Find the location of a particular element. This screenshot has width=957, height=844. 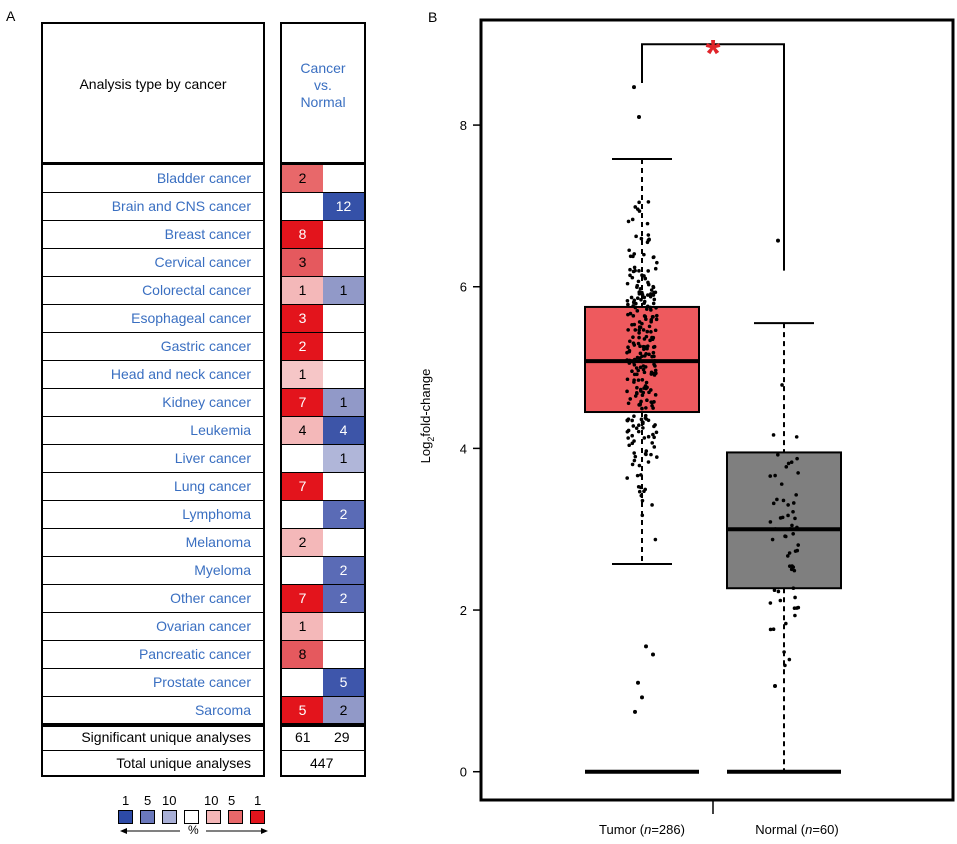

significant-over-value: 61 is located at coordinates (303, 737).